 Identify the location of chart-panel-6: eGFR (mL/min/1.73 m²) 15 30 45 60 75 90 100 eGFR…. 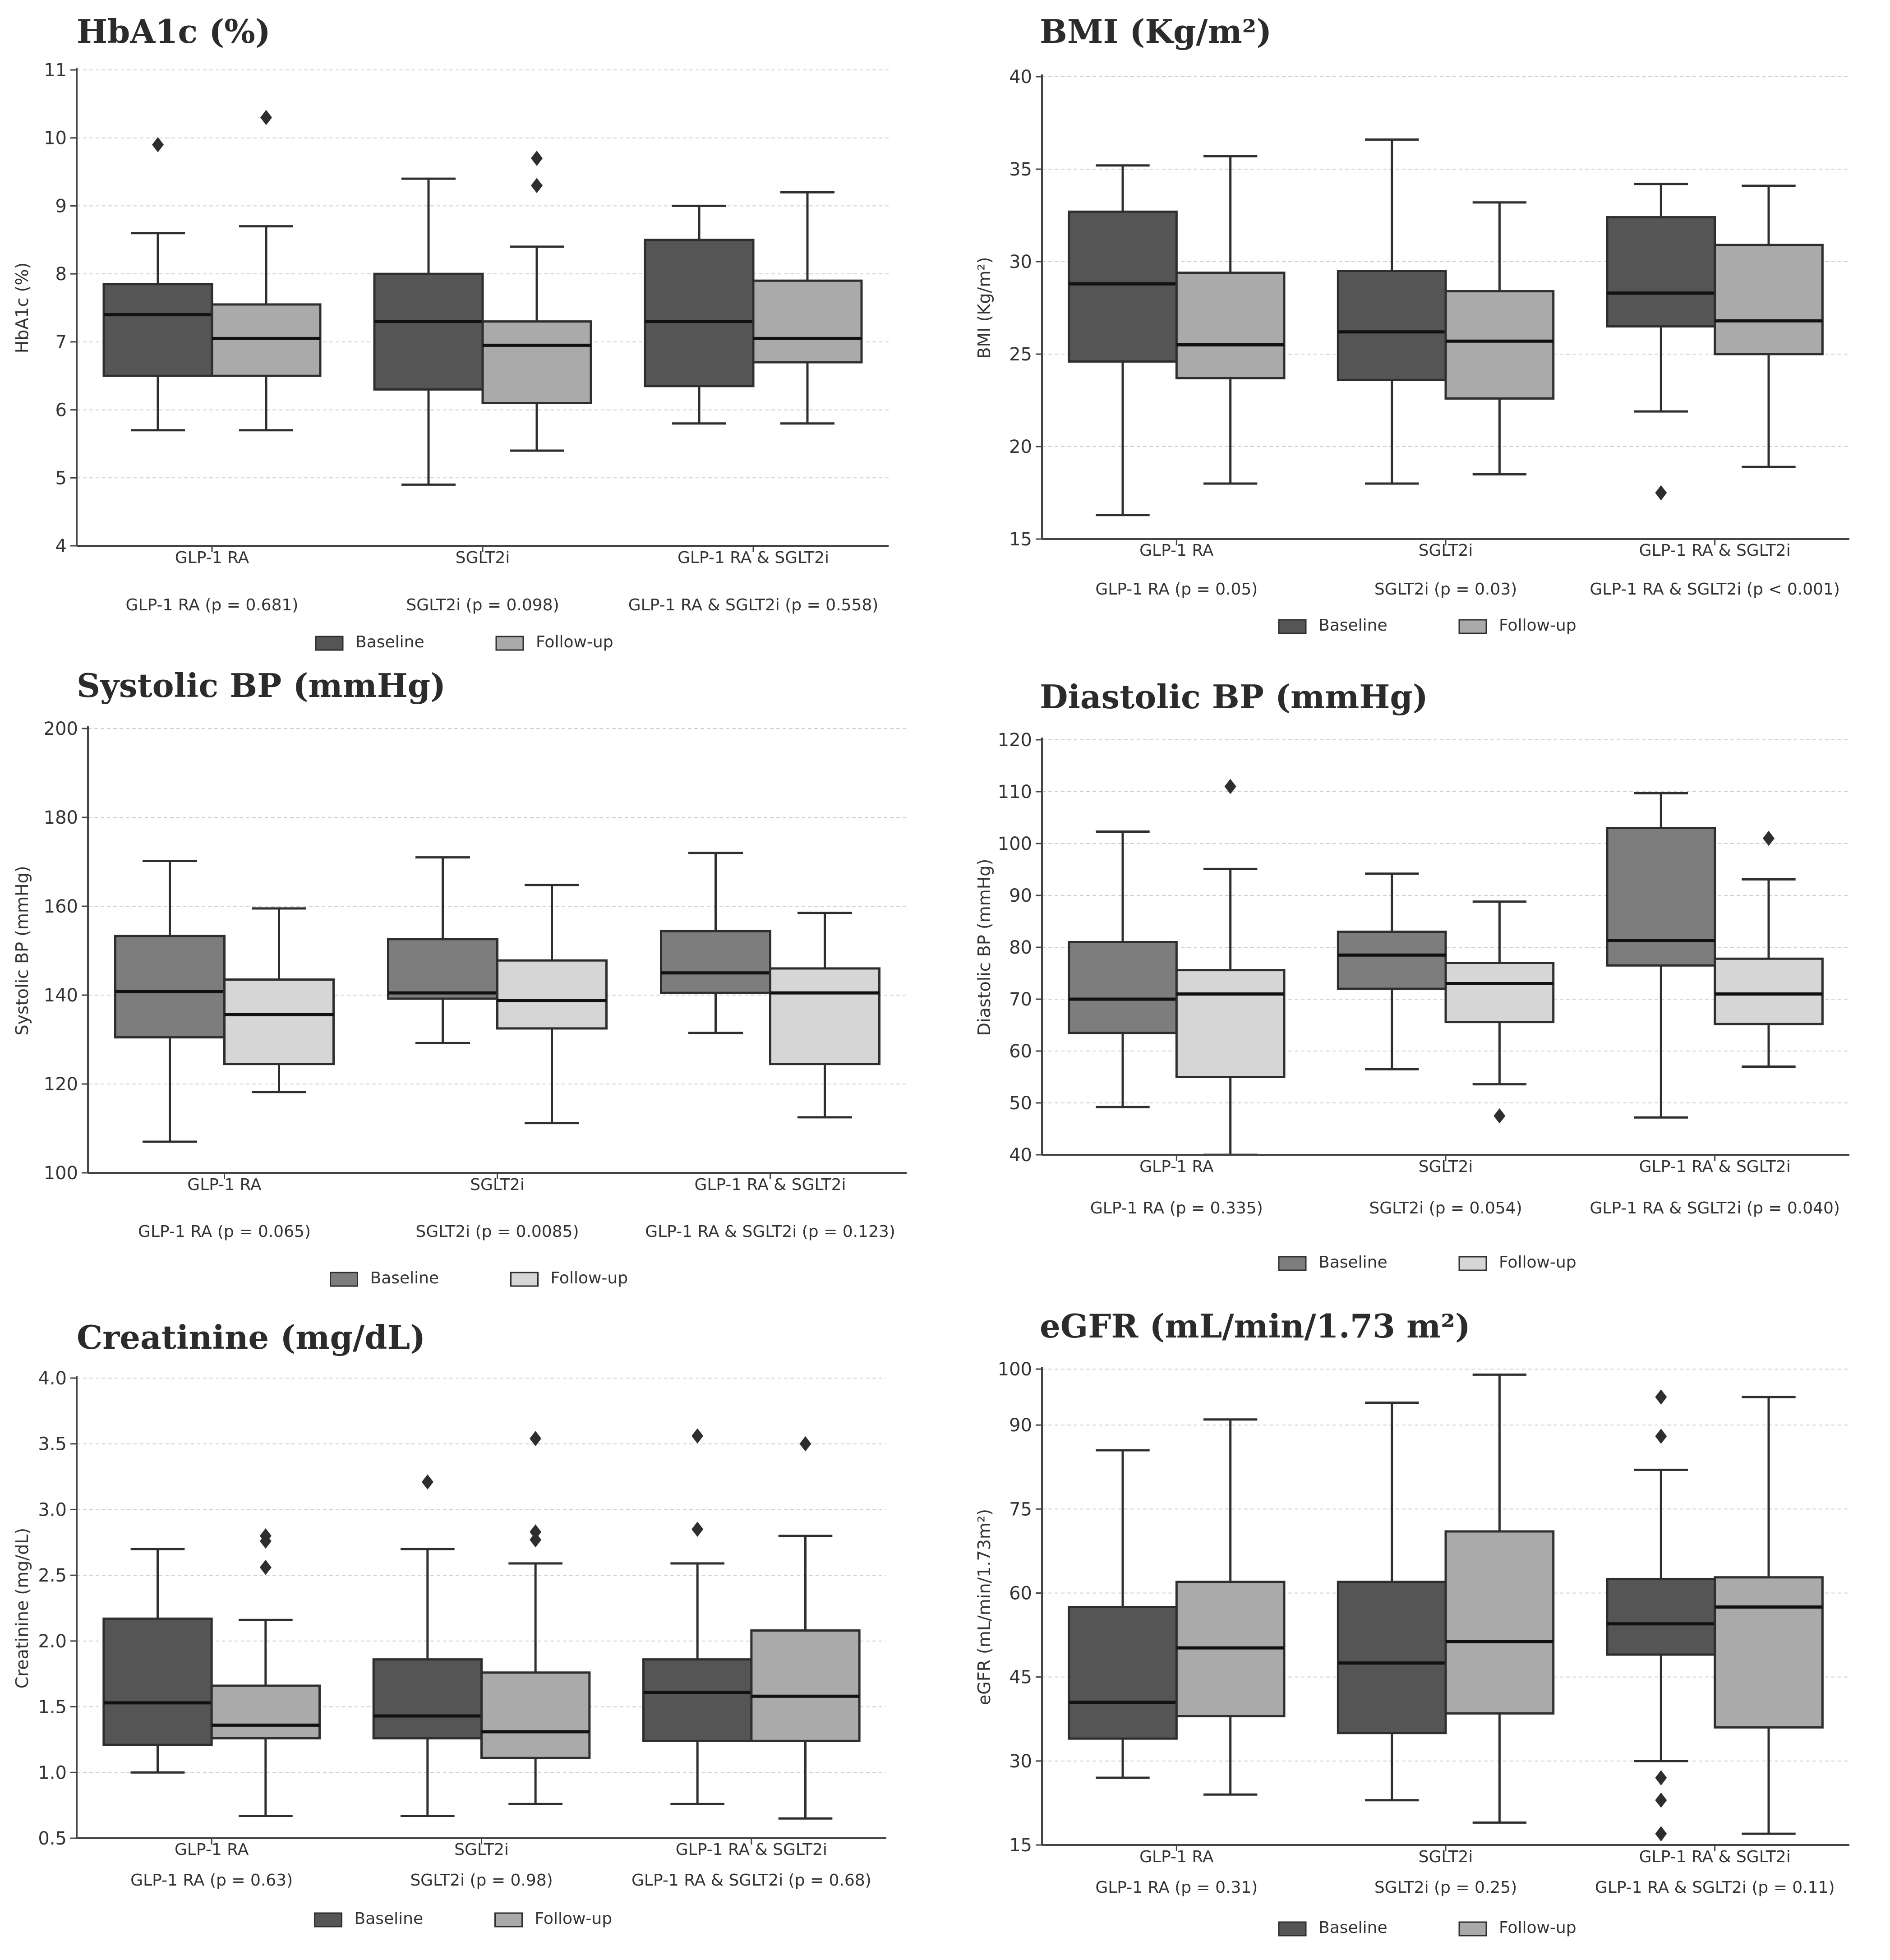
(1411, 1622).